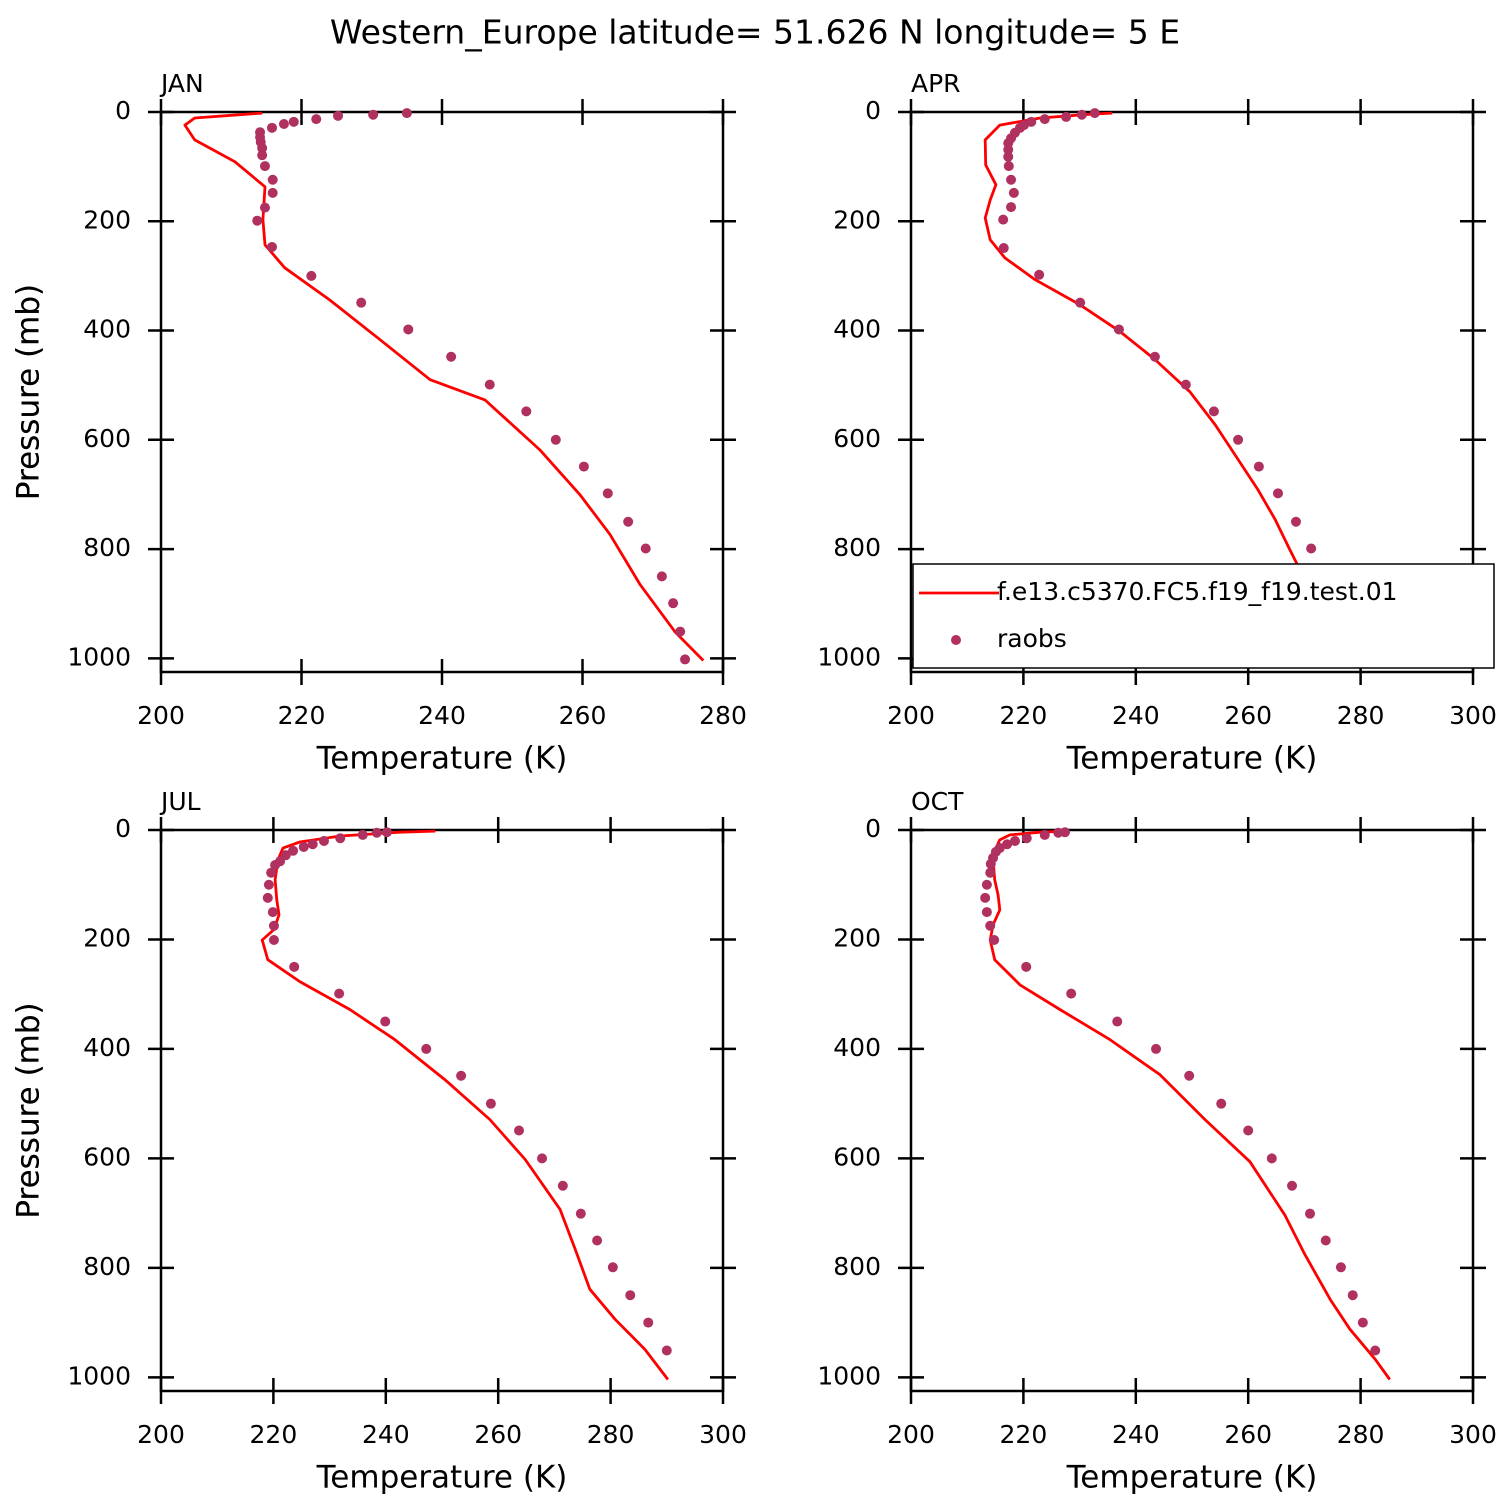  I want to click on legend-box, so click(1203, 616).